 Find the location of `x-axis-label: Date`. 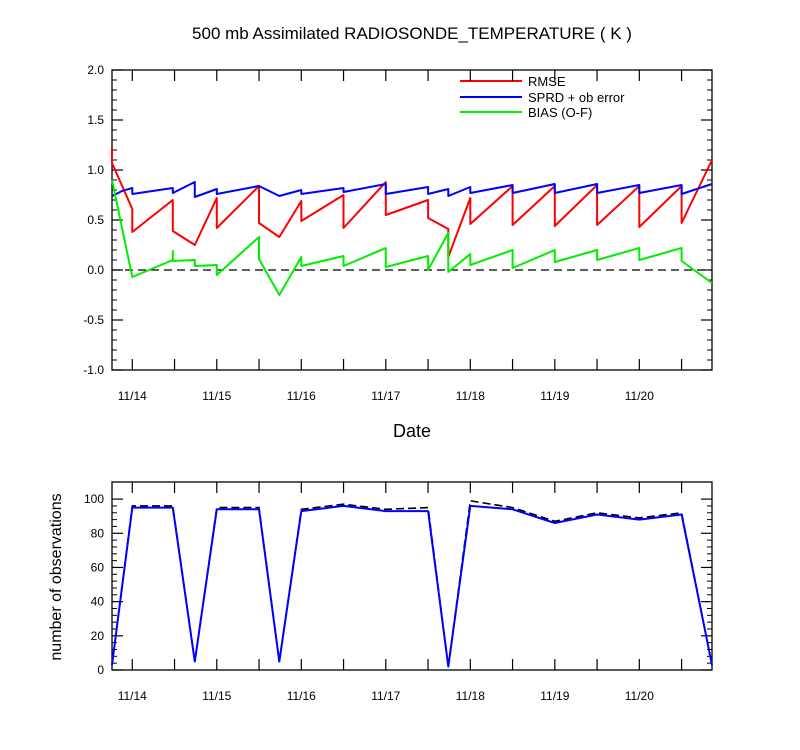

x-axis-label: Date is located at coordinates (412, 431).